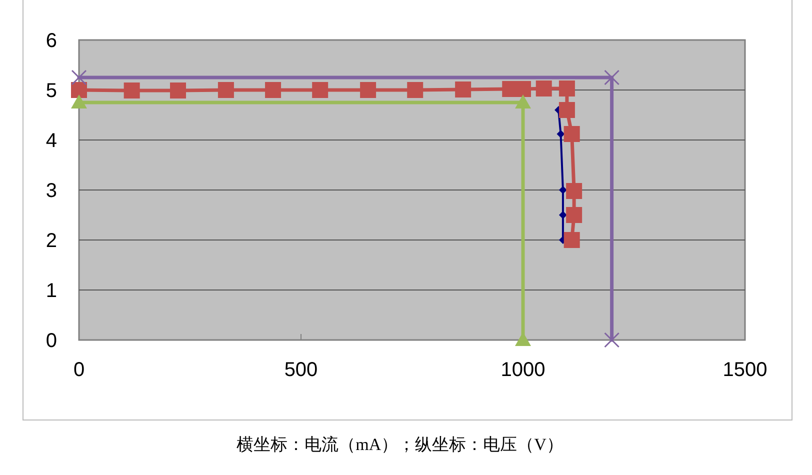  Describe the element at coordinates (51, 191) in the screenshot. I see `ytick: 3` at that location.